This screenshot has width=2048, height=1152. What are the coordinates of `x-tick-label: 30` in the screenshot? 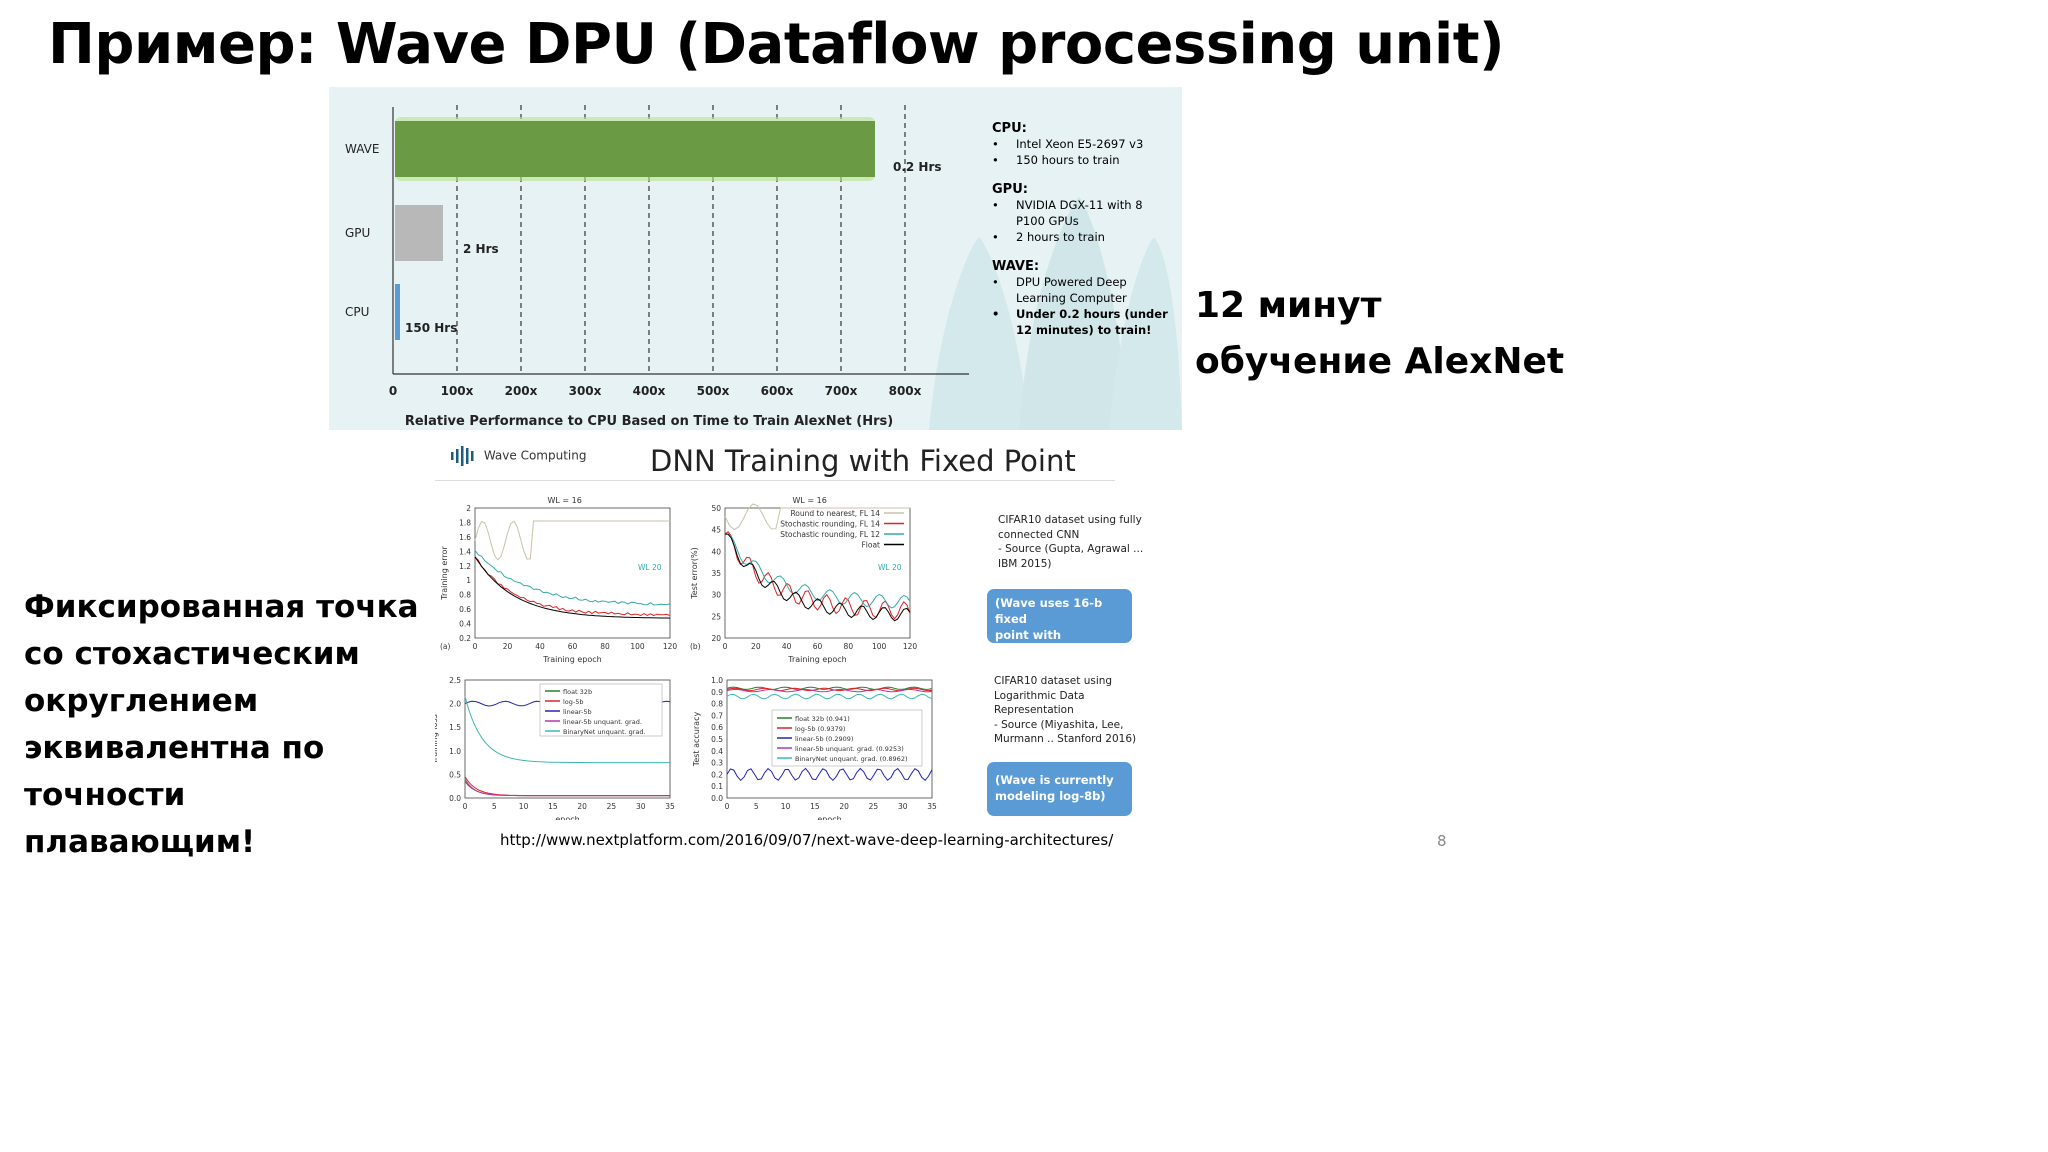 It's located at (903, 806).